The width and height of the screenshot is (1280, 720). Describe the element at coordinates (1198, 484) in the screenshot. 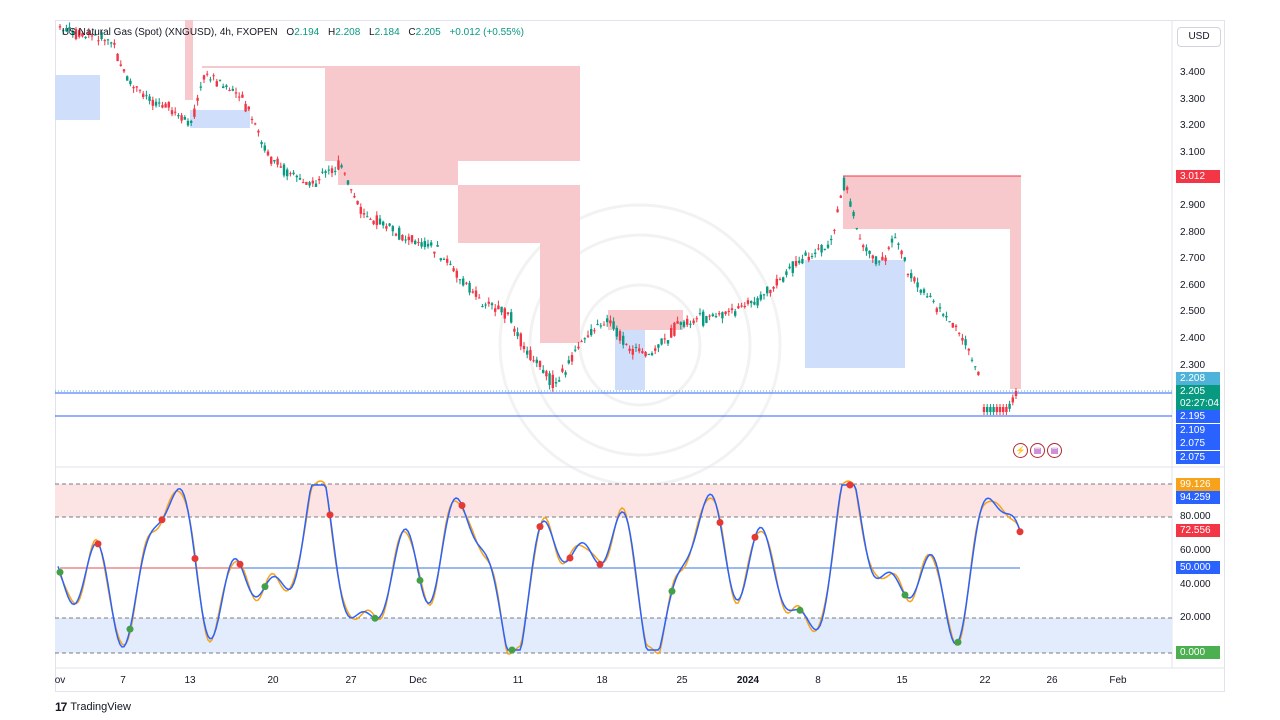

I see `osc-d-tag: 99.126` at that location.